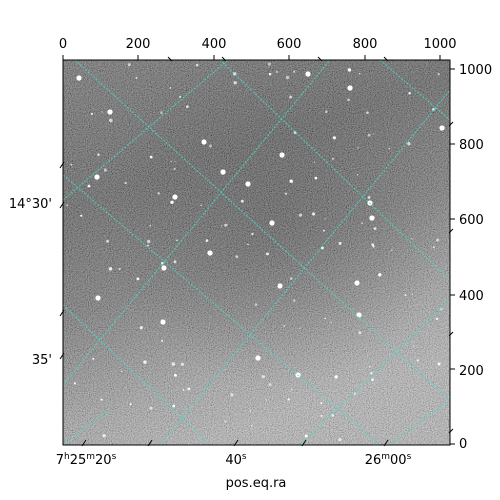 This screenshot has height=500, width=500. What do you see at coordinates (365, 44) in the screenshot?
I see `top-tick-label: 800` at bounding box center [365, 44].